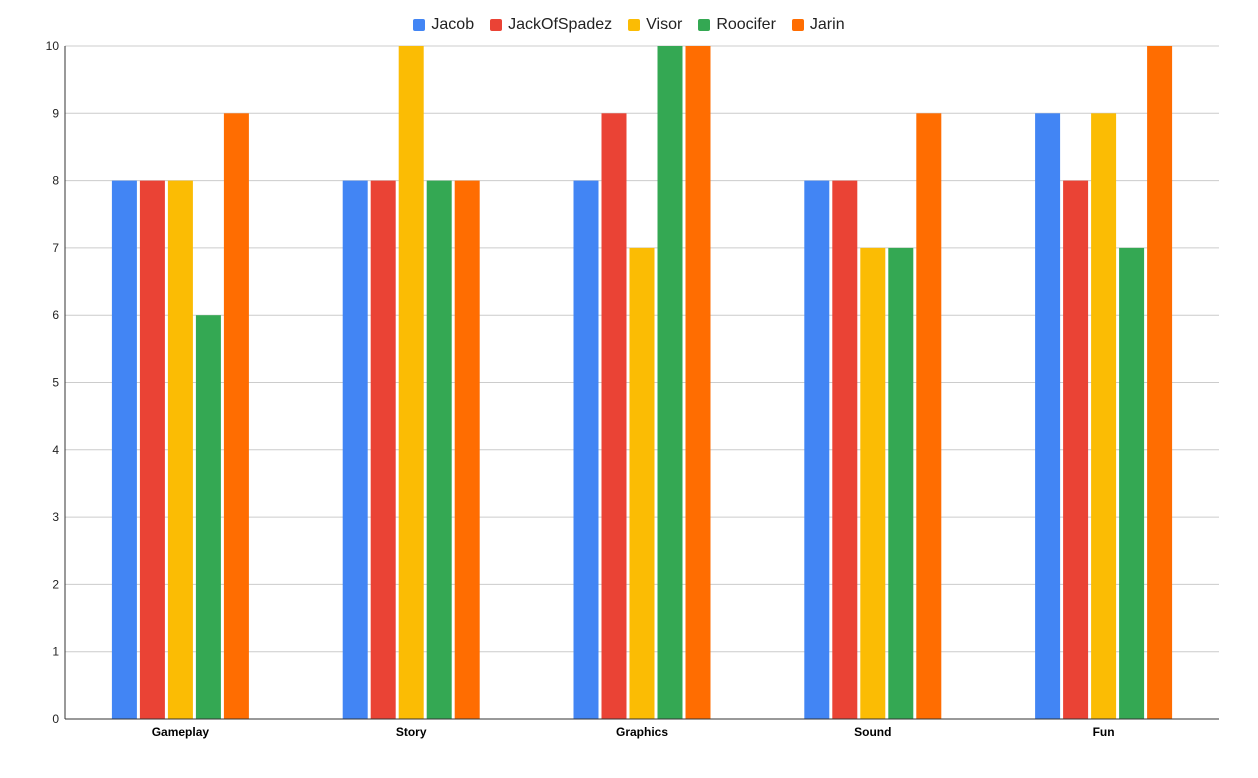 The image size is (1258, 778). Describe the element at coordinates (124, 450) in the screenshot. I see `bar-jacob-gameplay` at that location.